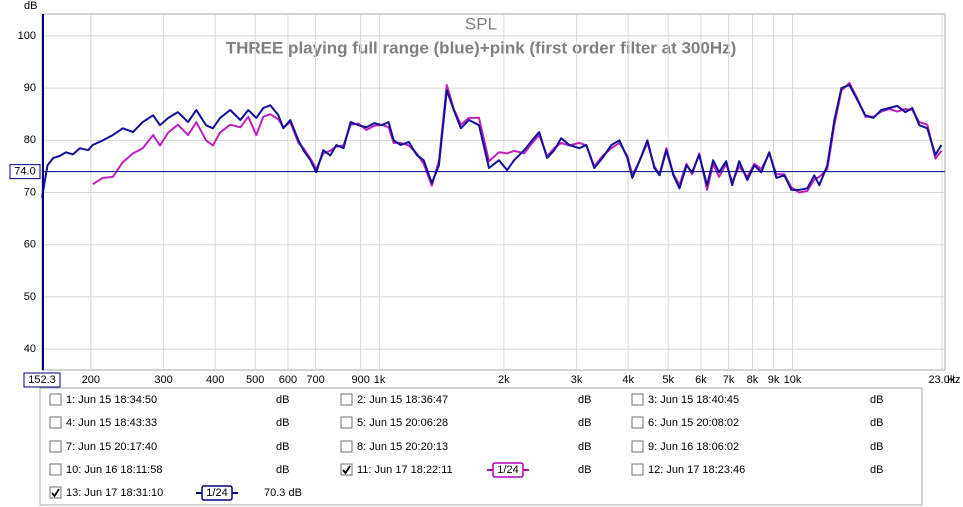  What do you see at coordinates (696, 470) in the screenshot?
I see `legend-label: 12: Jun 17 18:23:46` at bounding box center [696, 470].